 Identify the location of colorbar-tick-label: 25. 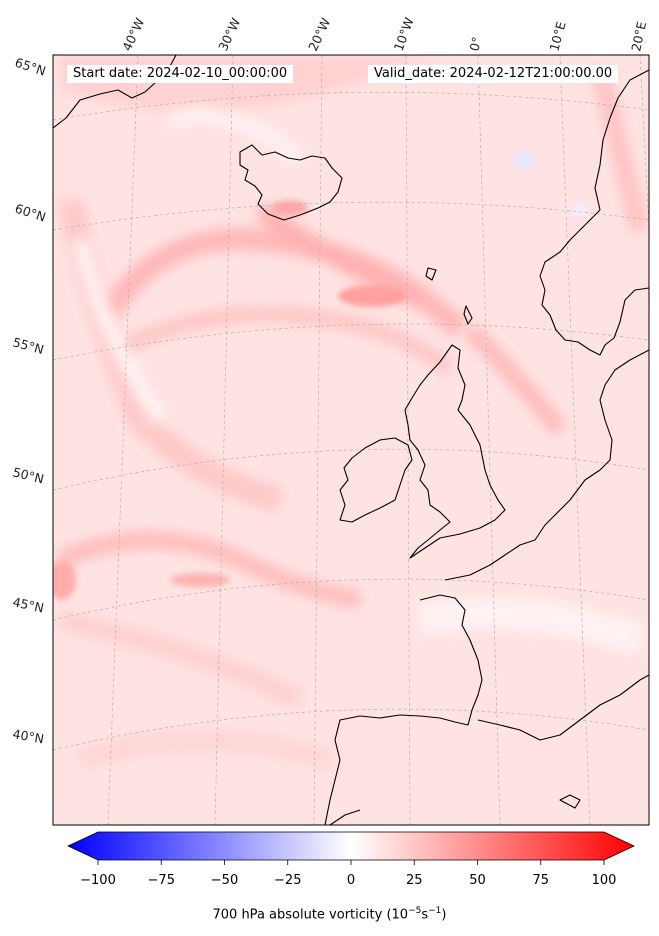
(414, 880).